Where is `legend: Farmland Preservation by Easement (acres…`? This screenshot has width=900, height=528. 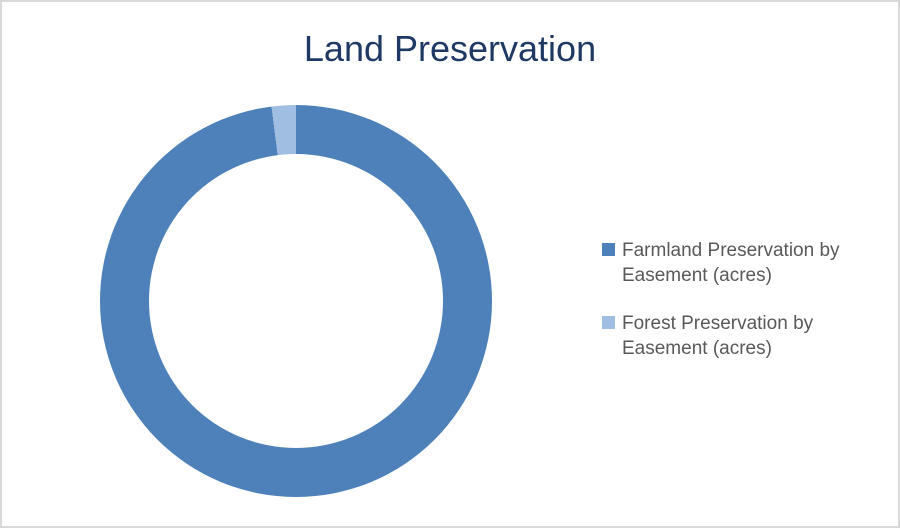 legend: Farmland Preservation by Easement (acres… is located at coordinates (748, 311).